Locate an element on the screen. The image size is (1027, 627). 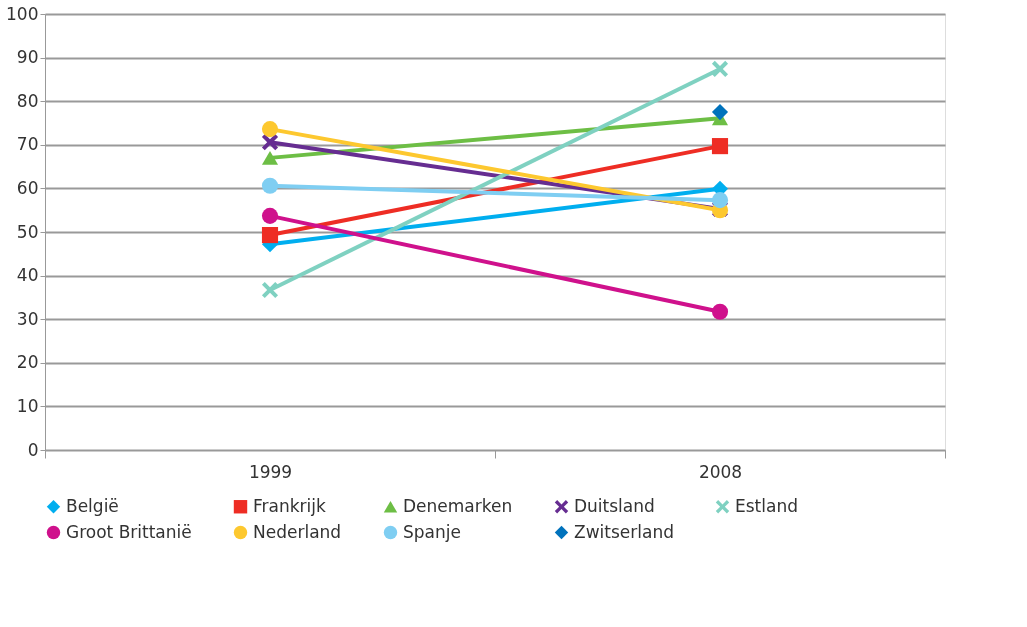
legend-label: Spanje is located at coordinates (432, 531).